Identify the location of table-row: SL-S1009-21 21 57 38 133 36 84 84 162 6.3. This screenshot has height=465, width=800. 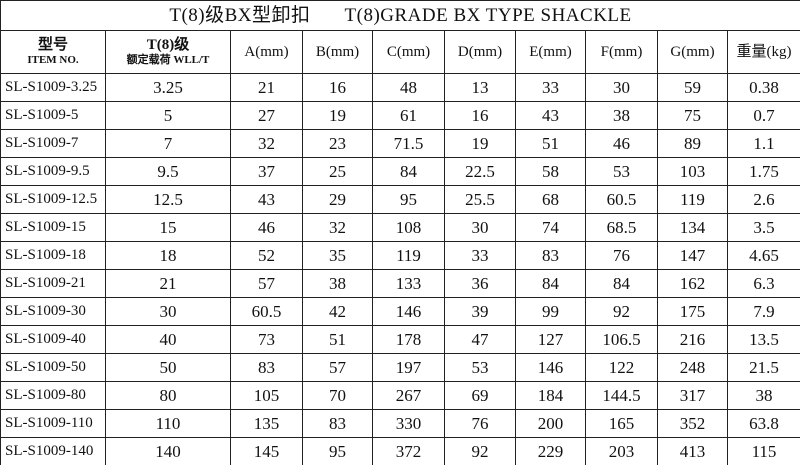
(400, 283).